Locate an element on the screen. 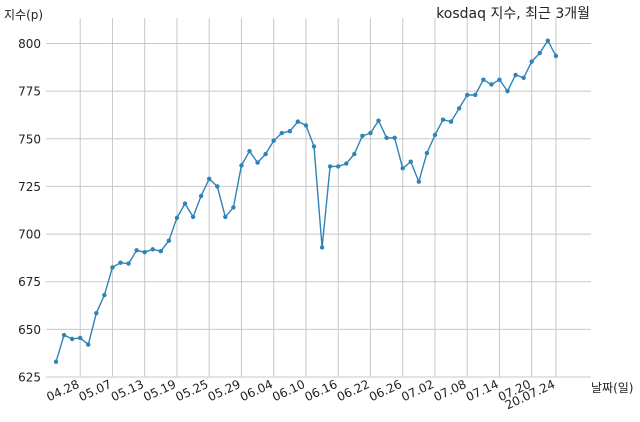  x-axis-label: 날짜(일) is located at coordinates (612, 388).